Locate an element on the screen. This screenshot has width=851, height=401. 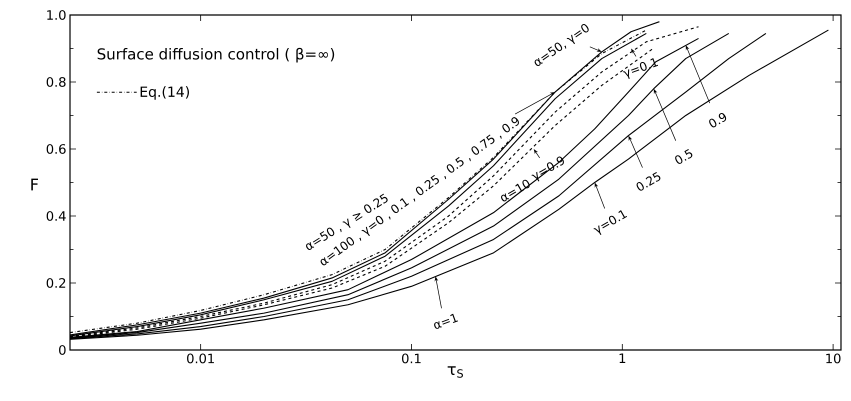
y-tick-label: 0.2 is located at coordinates (56, 283).